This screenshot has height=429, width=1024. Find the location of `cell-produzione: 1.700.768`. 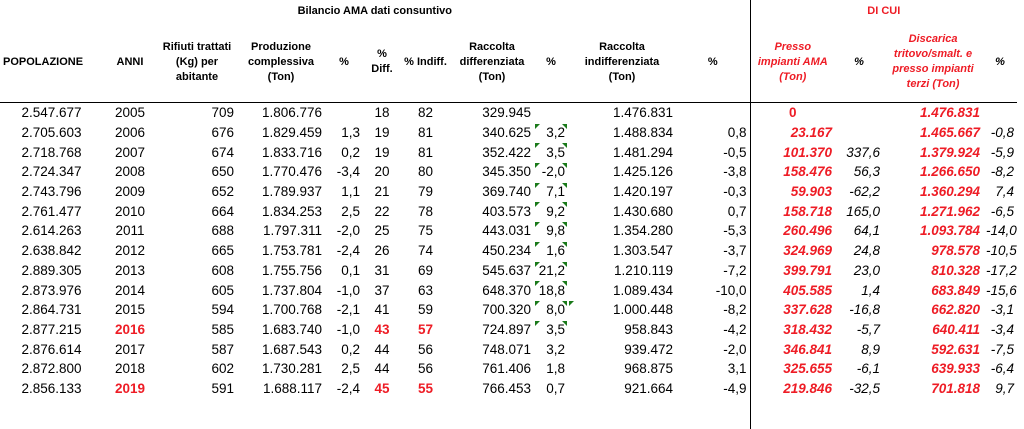

cell-produzione: 1.700.768 is located at coordinates (291, 310).